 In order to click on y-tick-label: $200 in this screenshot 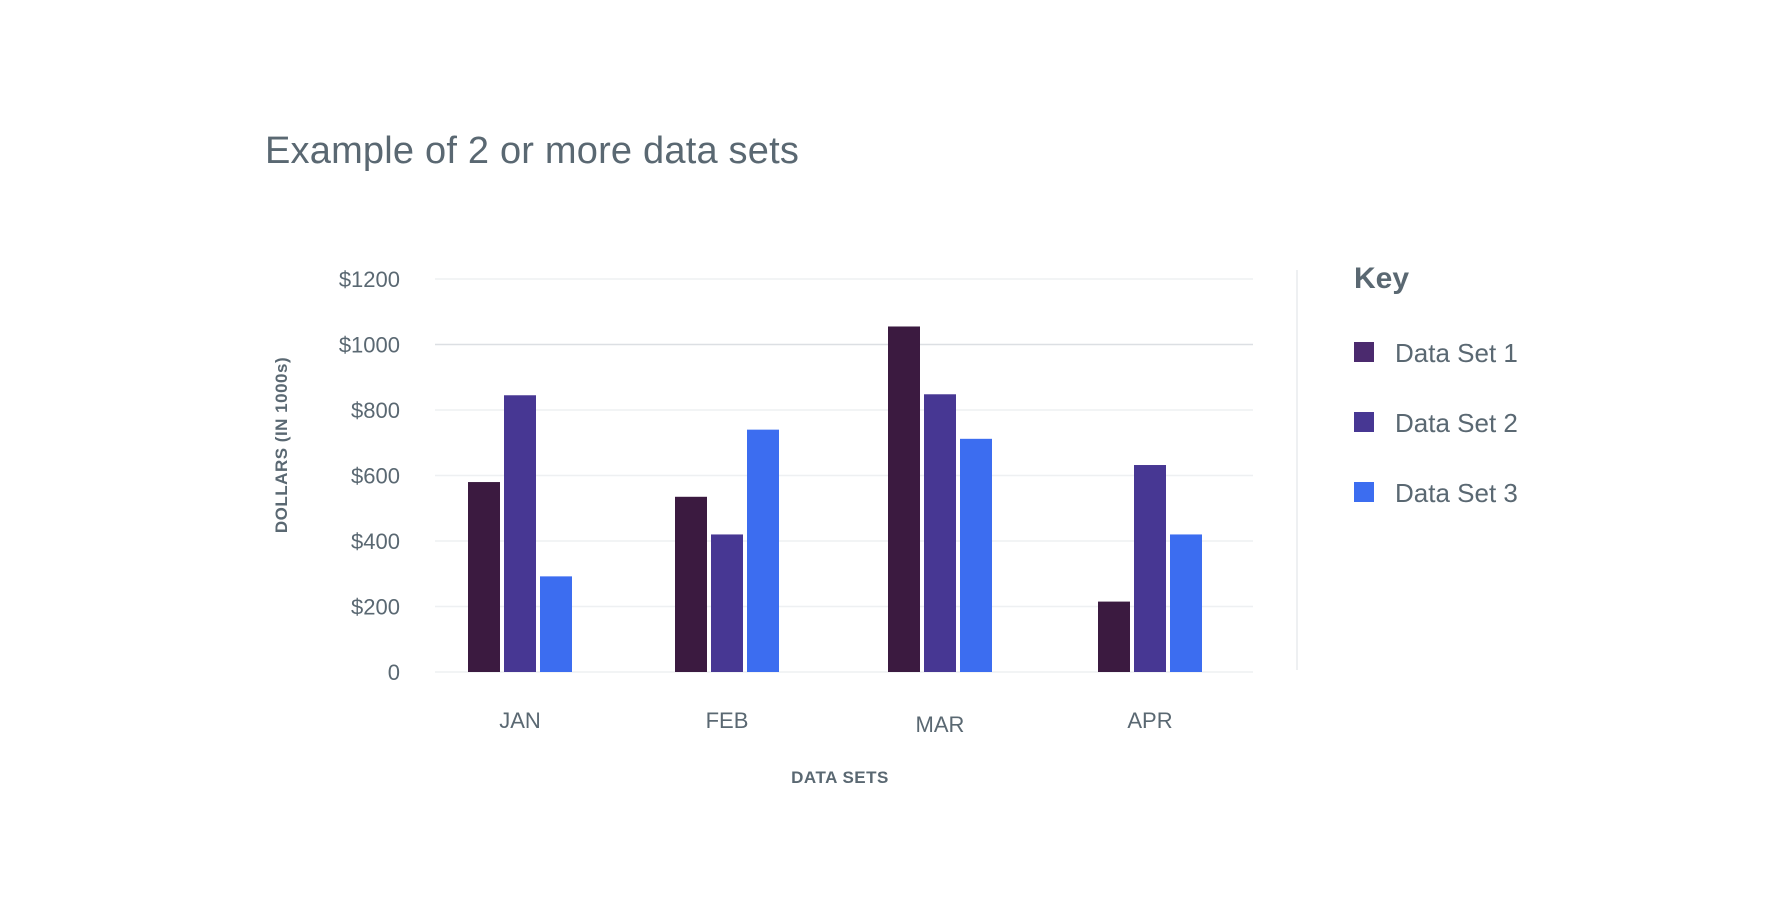, I will do `click(375, 607)`.